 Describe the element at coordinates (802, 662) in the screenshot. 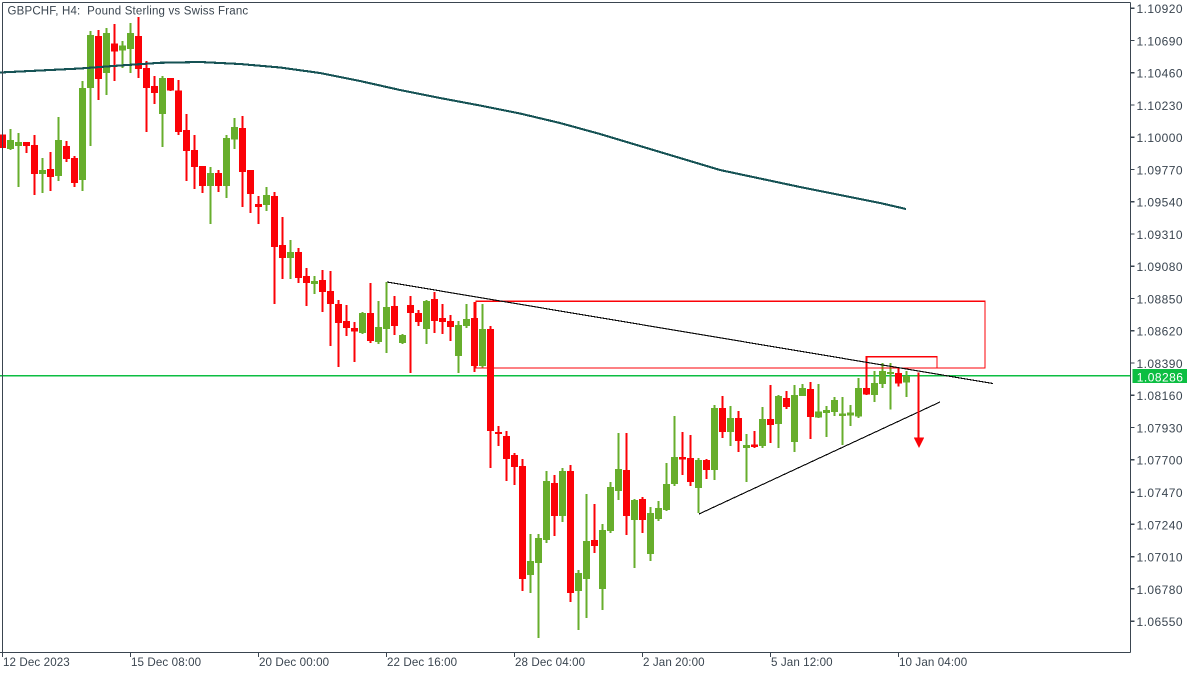

I see `svg-text: 5 Jan 12:00` at that location.